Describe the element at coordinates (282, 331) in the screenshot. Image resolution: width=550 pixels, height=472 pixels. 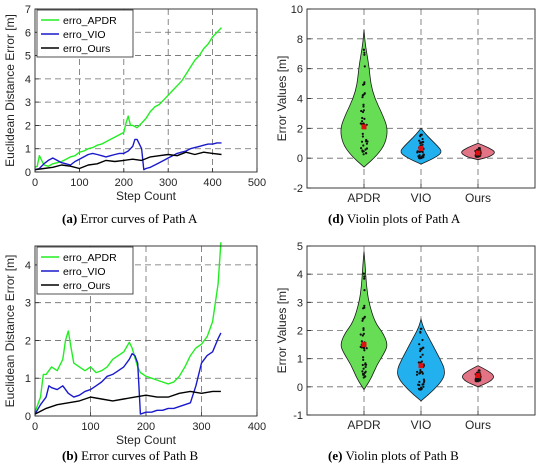
I see `y-axis-label: Error Values [m]` at that location.